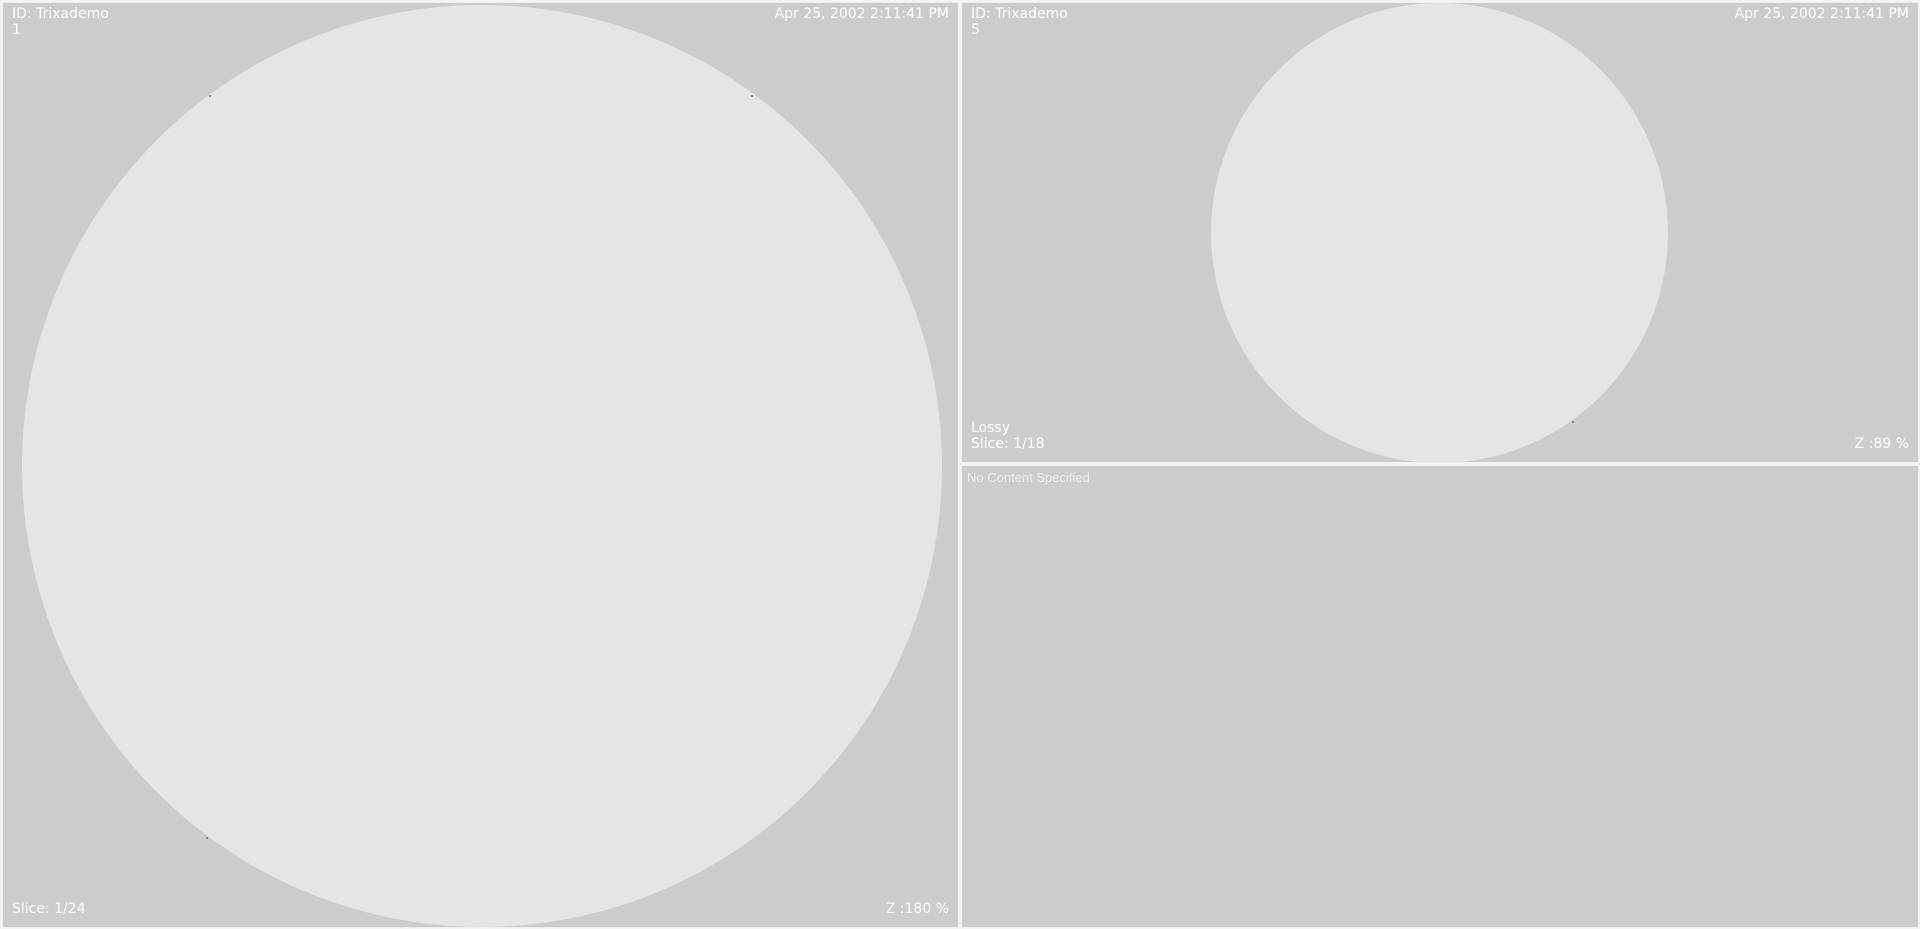 The height and width of the screenshot is (929, 1920). What do you see at coordinates (16, 30) in the screenshot?
I see `series-number: 1` at bounding box center [16, 30].